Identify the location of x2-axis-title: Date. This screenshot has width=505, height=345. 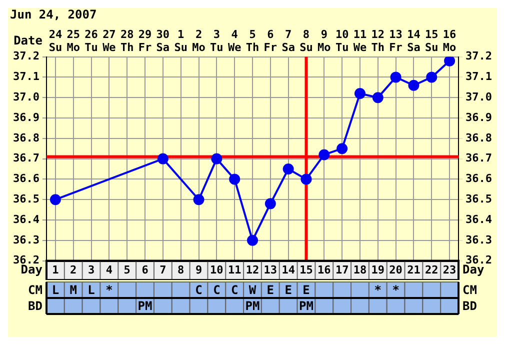
(28, 41).